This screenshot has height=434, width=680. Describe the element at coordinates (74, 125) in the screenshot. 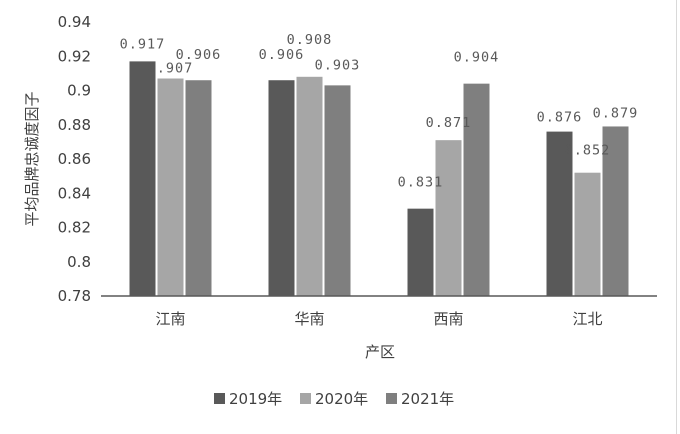

I see `y-tick-label: 0.88` at that location.